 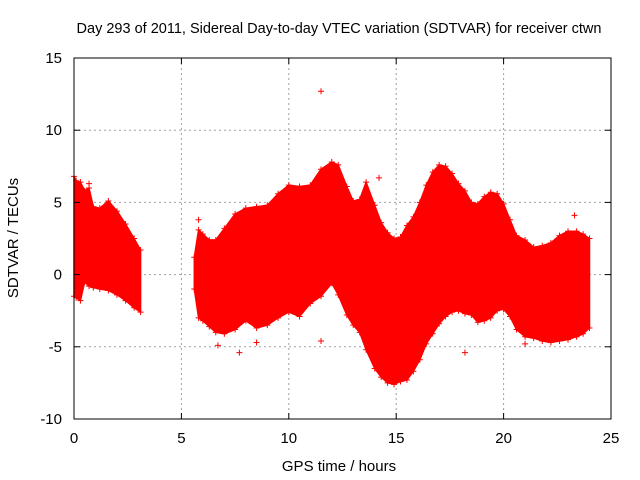 I want to click on x-tick-label: 25, so click(x=611, y=438).